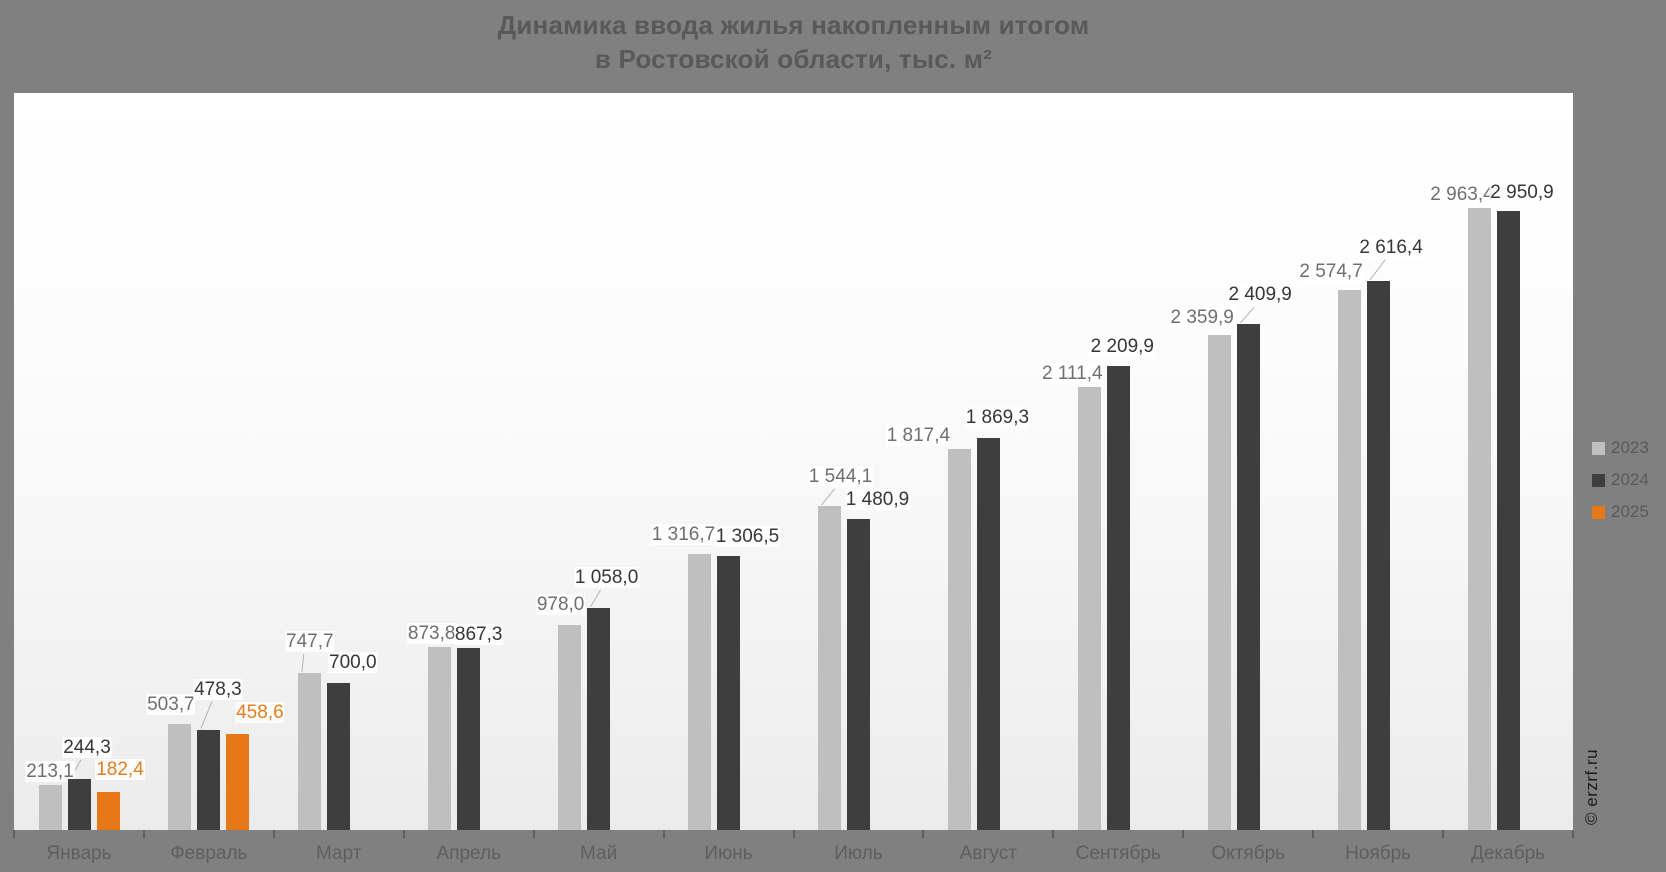 This screenshot has height=872, width=1666. What do you see at coordinates (1508, 853) in the screenshot?
I see `x-axis-label-декабрь: Декабрь` at bounding box center [1508, 853].